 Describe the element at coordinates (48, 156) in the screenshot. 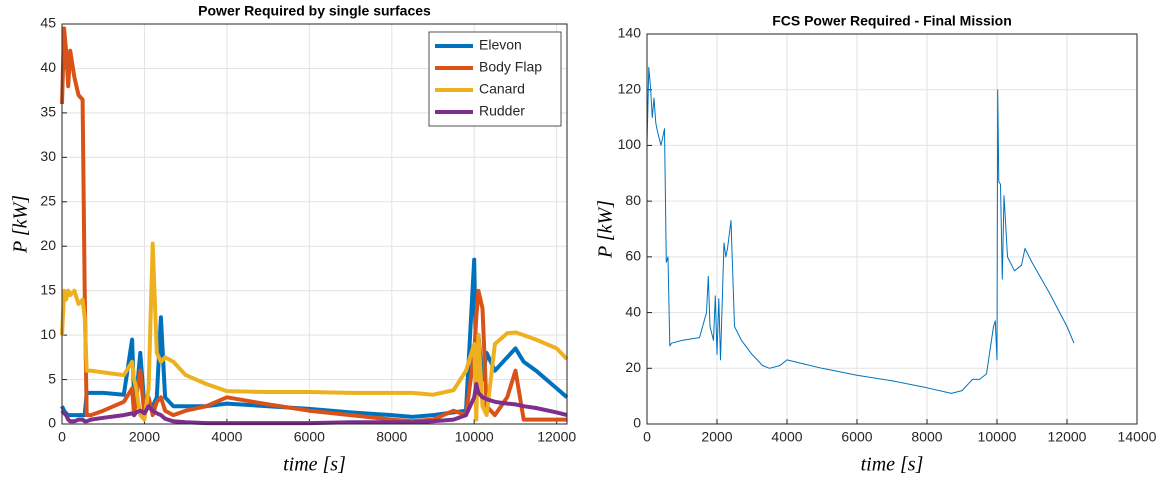

I see `y-tick-label: 30` at that location.